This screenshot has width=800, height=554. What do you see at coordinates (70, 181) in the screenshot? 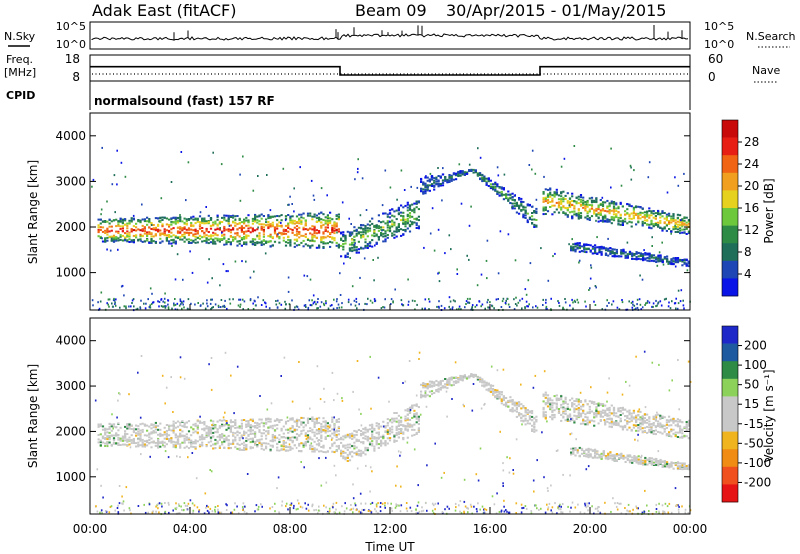
I see `y-tick-label: 3000` at bounding box center [70, 181].